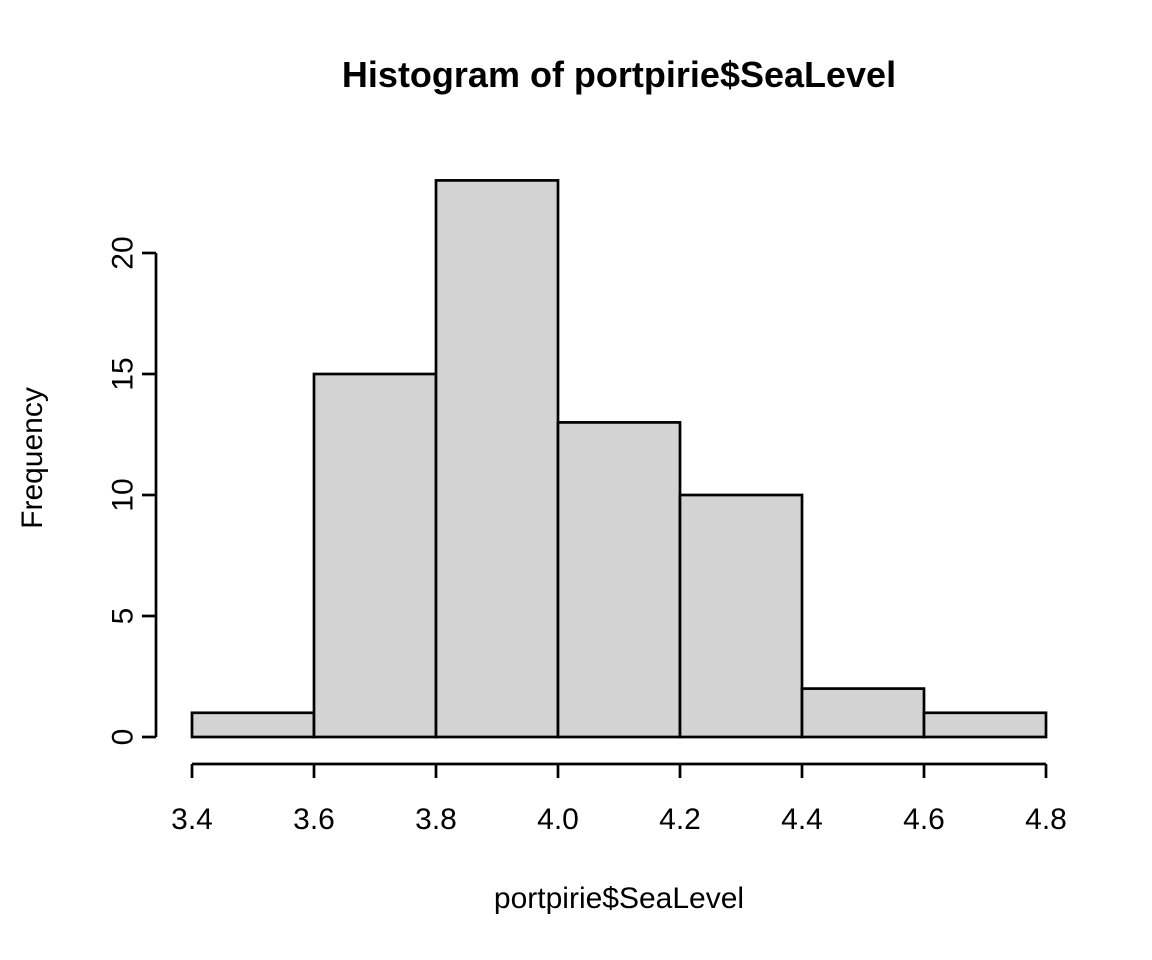  What do you see at coordinates (1046, 819) in the screenshot?
I see `x-axis-tick-label: 4.8` at bounding box center [1046, 819].